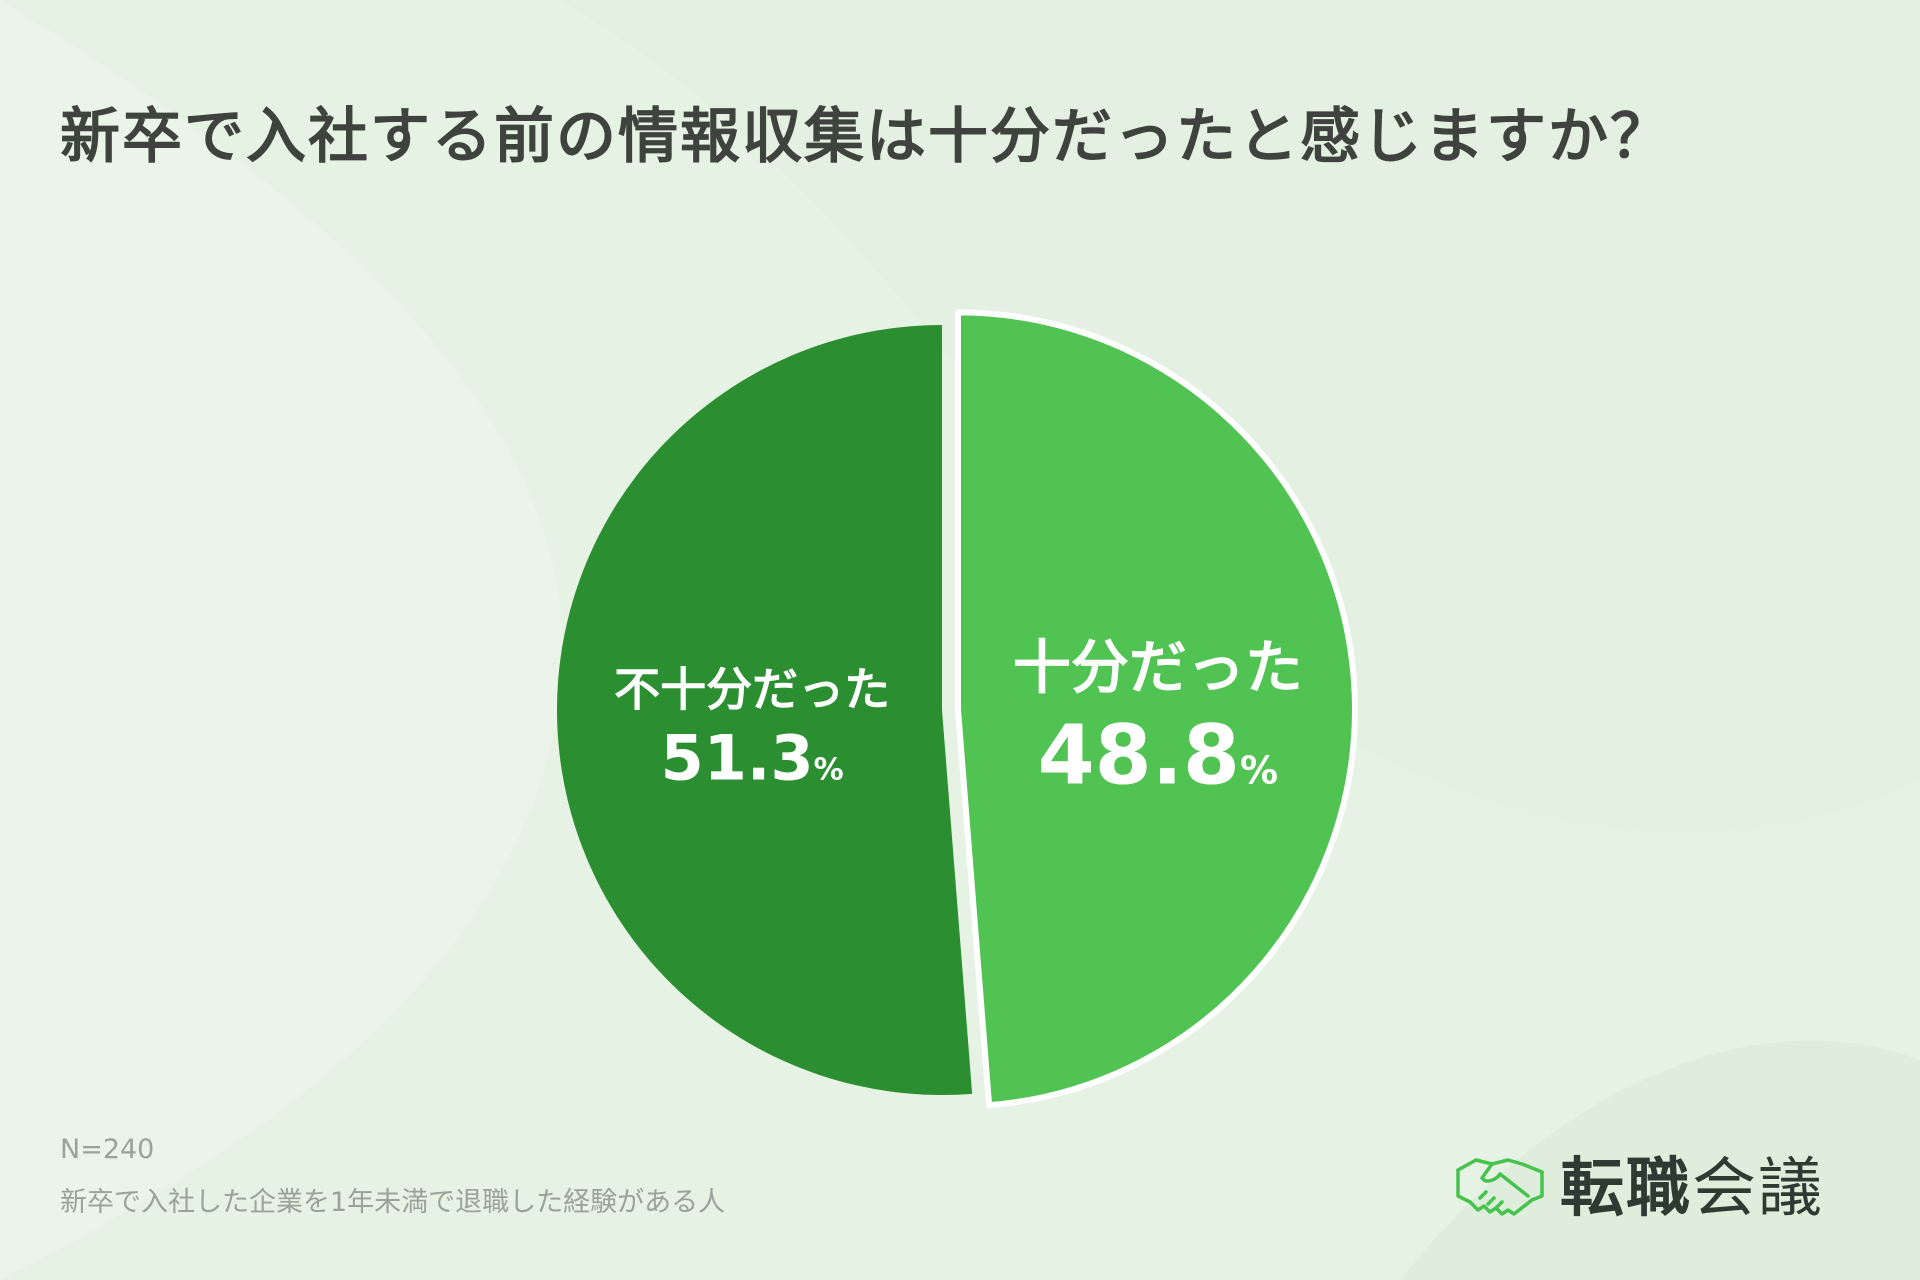 The width and height of the screenshot is (1920, 1280). I want to click on slice-value-insufficient: 51.3%, so click(752, 757).